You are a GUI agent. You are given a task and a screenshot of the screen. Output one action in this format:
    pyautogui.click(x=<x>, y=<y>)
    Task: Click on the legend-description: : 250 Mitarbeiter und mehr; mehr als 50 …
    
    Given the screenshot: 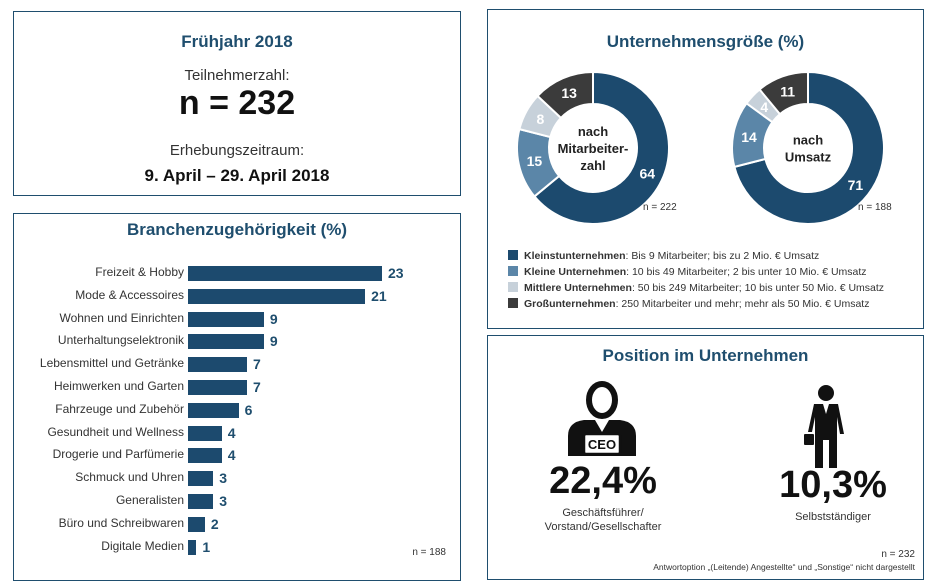 What is the action you would take?
    pyautogui.click(x=742, y=304)
    